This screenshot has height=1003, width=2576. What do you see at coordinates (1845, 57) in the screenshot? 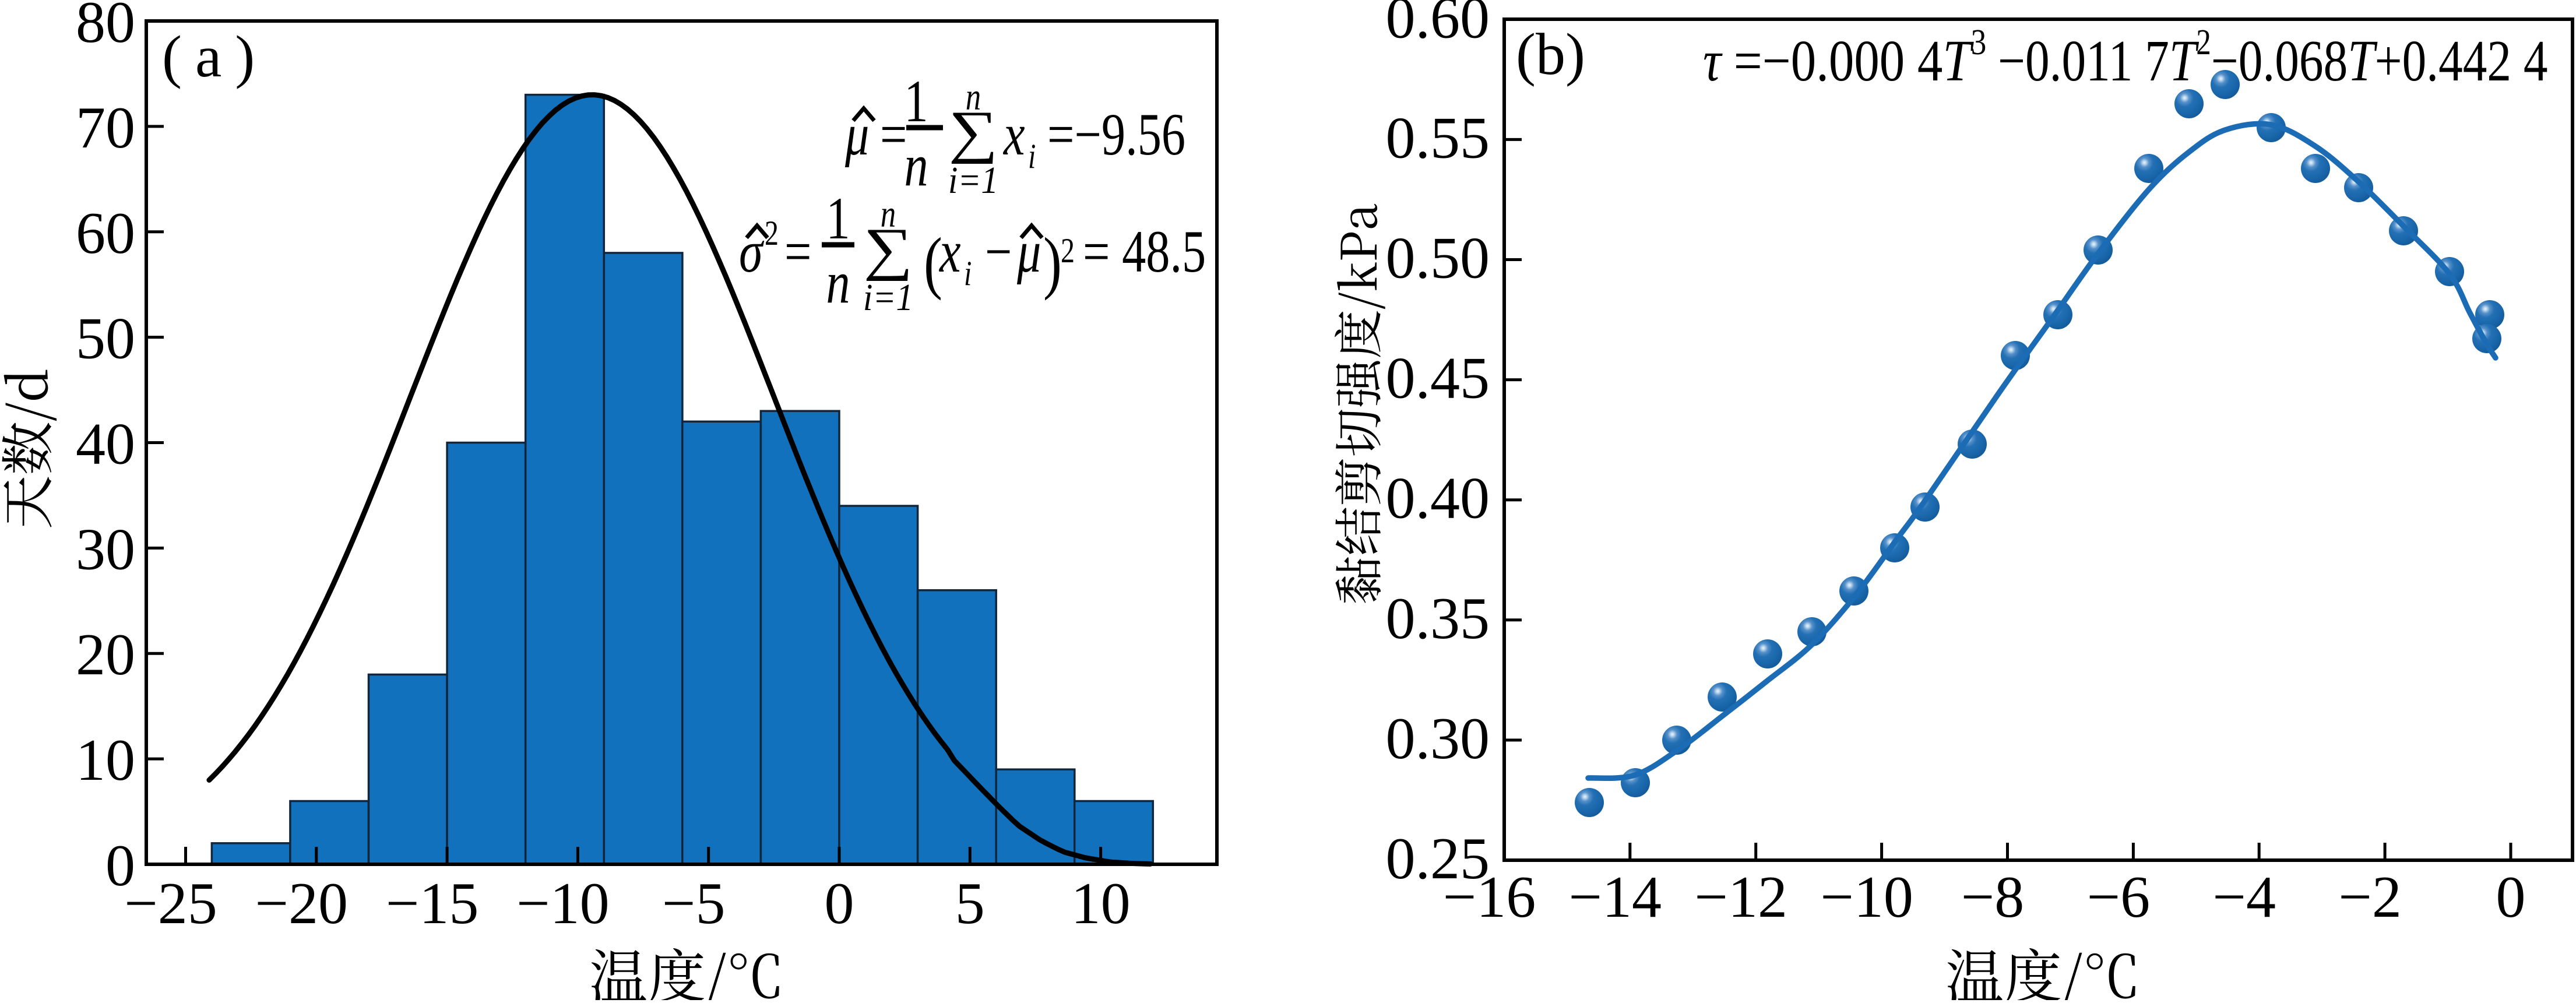
I see `svg-text: τ =−0.000 4T3` at bounding box center [1845, 57].